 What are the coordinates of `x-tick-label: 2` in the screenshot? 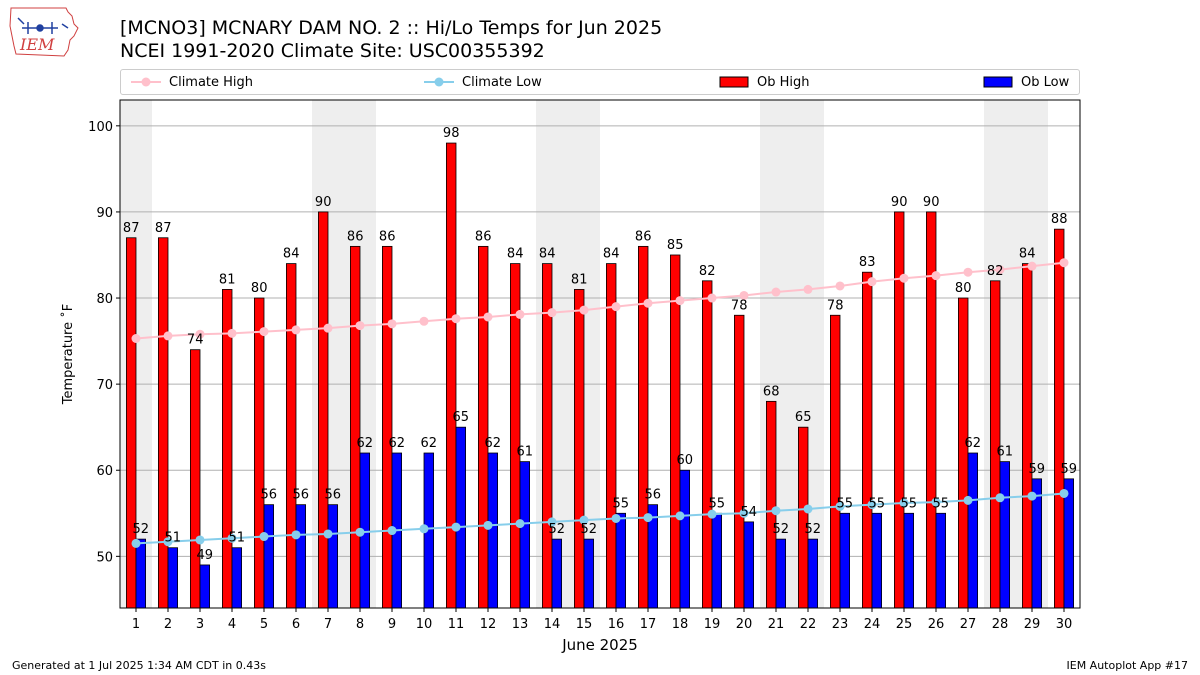 It's located at (168, 624).